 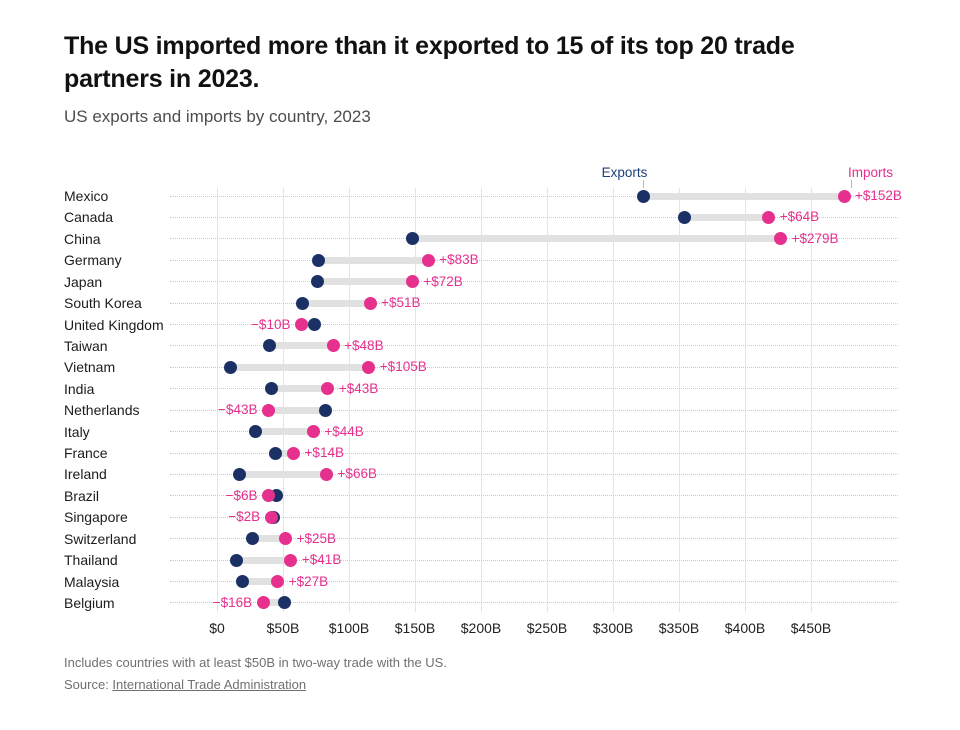 What do you see at coordinates (82, 495) in the screenshot?
I see `country-label: Brazil` at bounding box center [82, 495].